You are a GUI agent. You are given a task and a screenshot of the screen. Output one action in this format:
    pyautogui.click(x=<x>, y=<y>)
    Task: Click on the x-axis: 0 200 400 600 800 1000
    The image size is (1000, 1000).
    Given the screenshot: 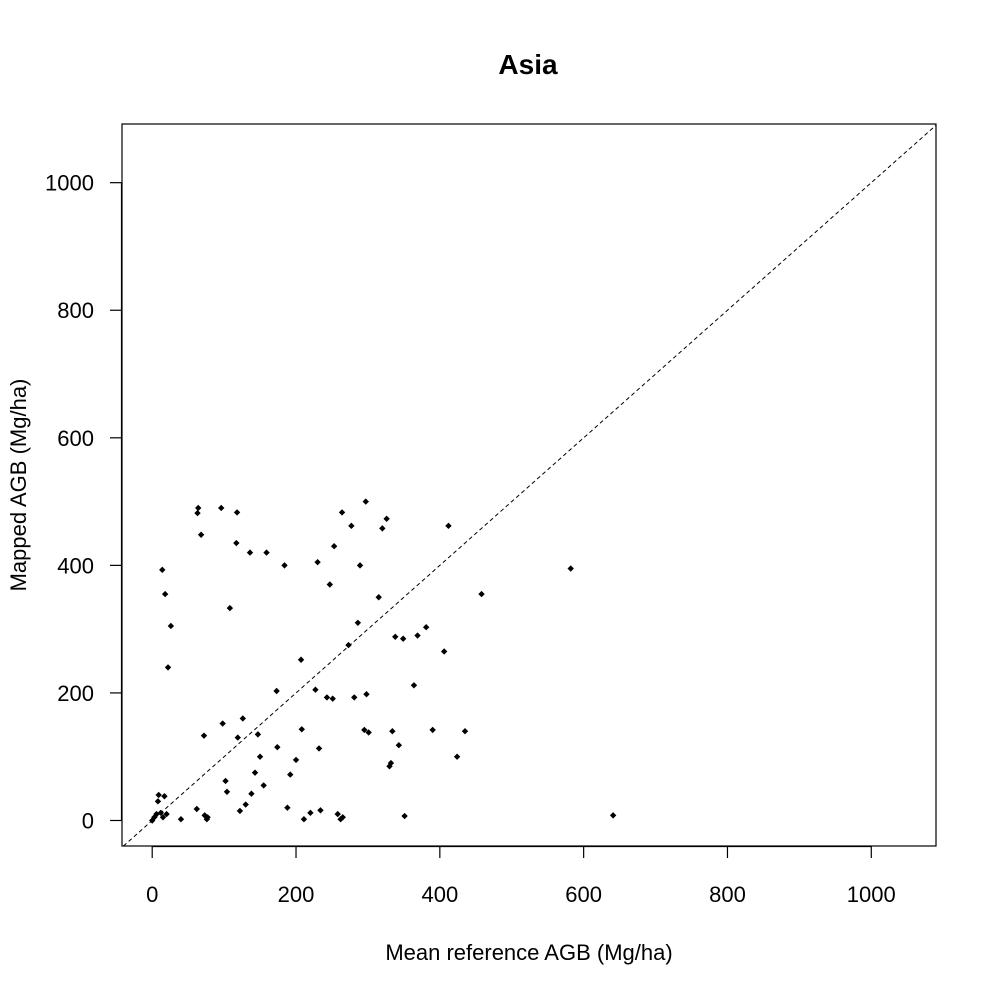 What is the action you would take?
    pyautogui.click(x=521, y=876)
    